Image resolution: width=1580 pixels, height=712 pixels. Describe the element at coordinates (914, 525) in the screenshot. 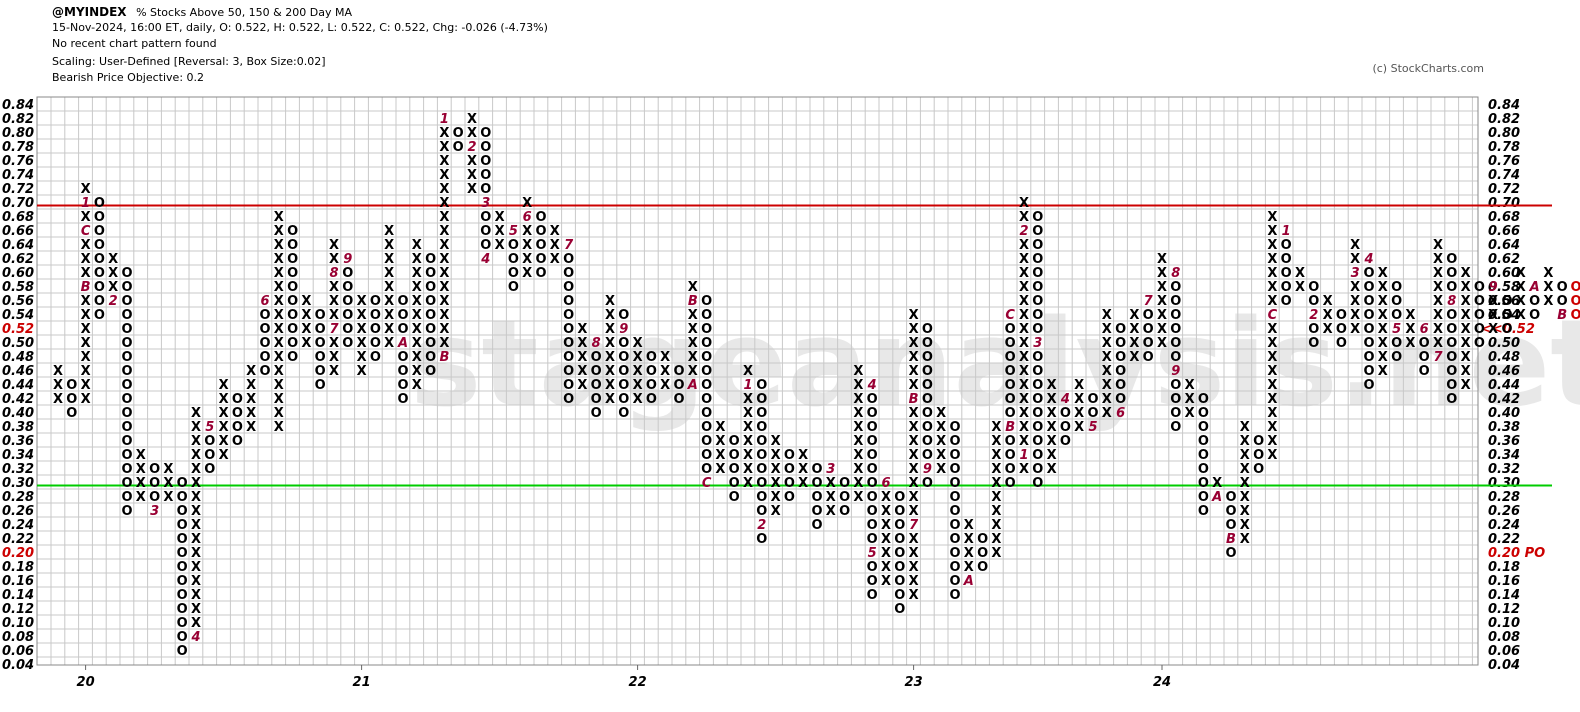

I see `month-marker: 7` at that location.